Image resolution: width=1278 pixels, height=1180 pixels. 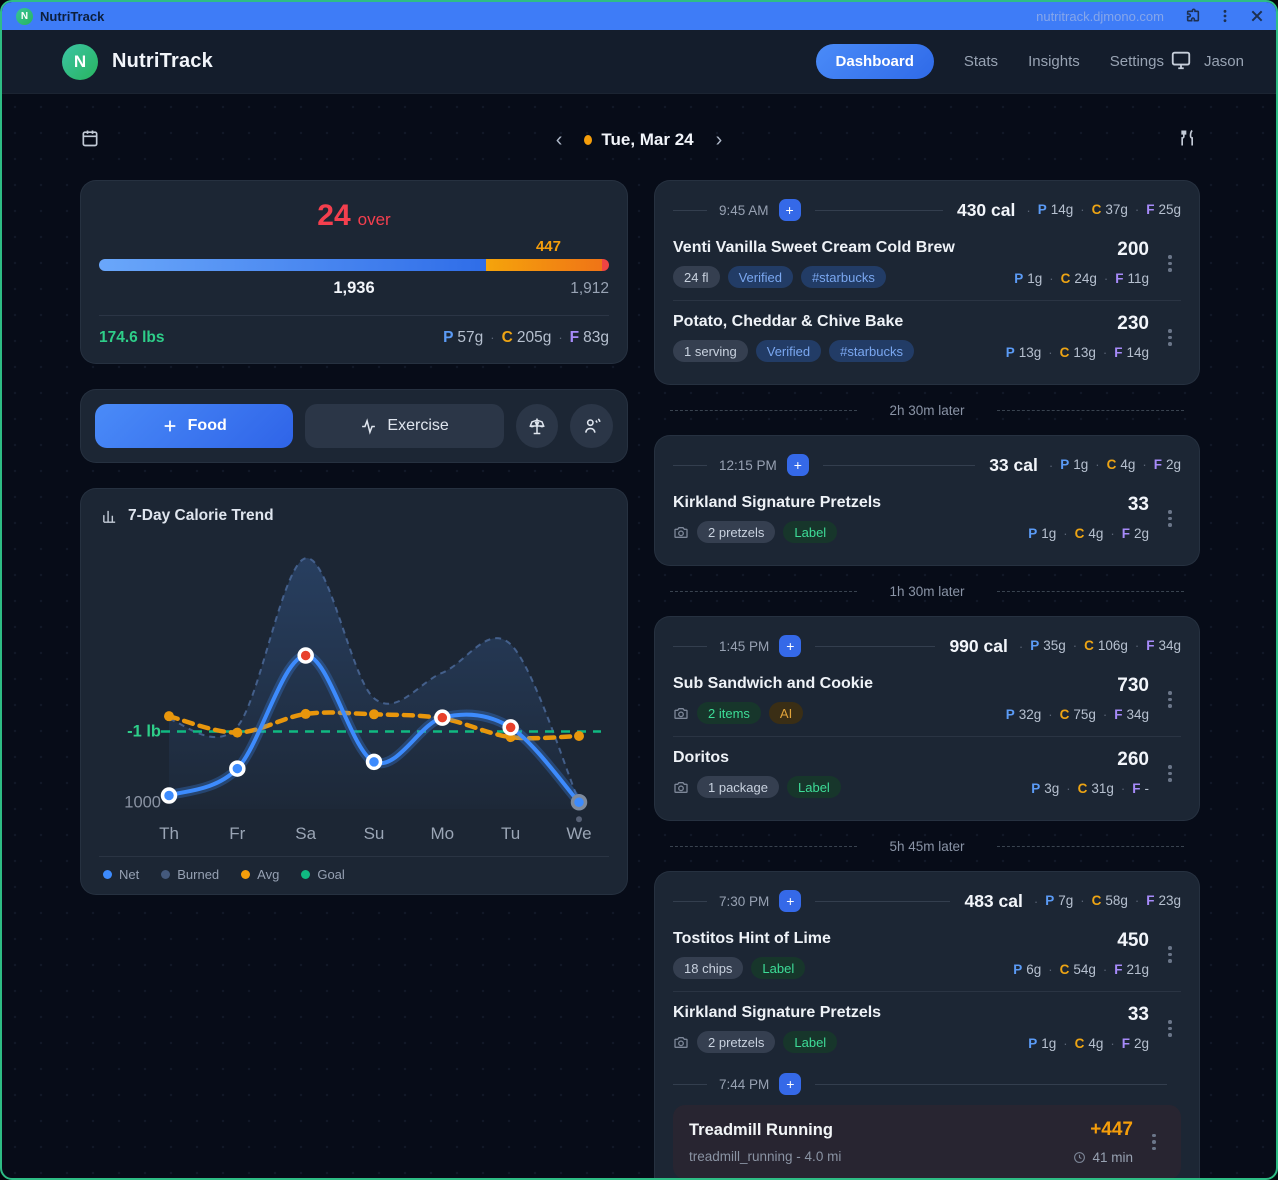 I want to click on scale-icon, so click(x=537, y=426).